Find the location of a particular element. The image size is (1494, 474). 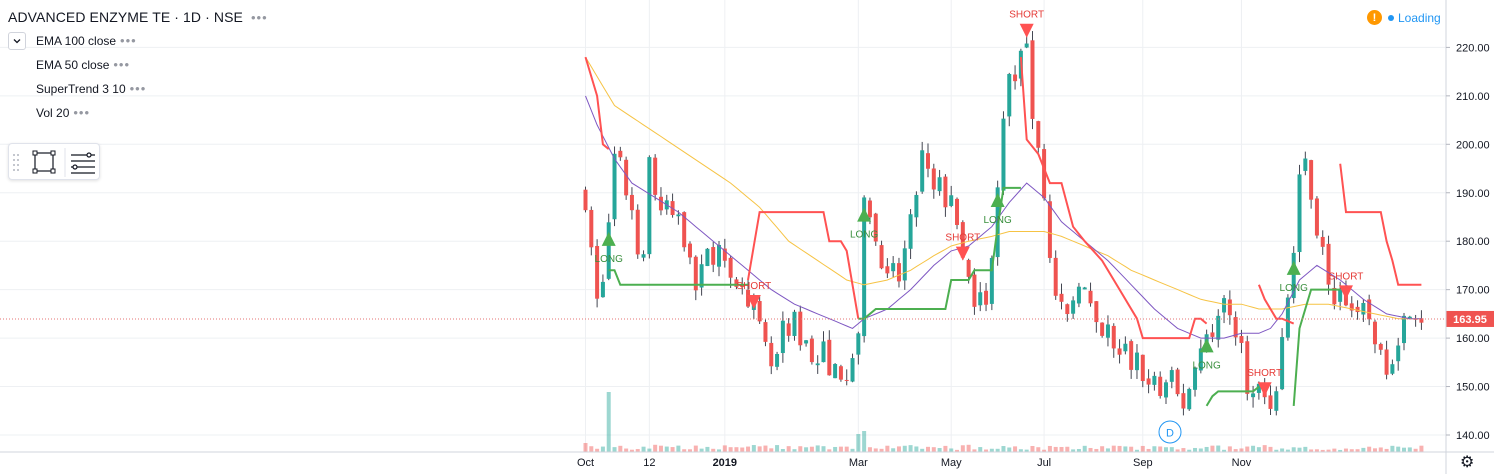

symbol-title: ADVANCED ENZYME TE · 1D · NSE ••• is located at coordinates (138, 17).